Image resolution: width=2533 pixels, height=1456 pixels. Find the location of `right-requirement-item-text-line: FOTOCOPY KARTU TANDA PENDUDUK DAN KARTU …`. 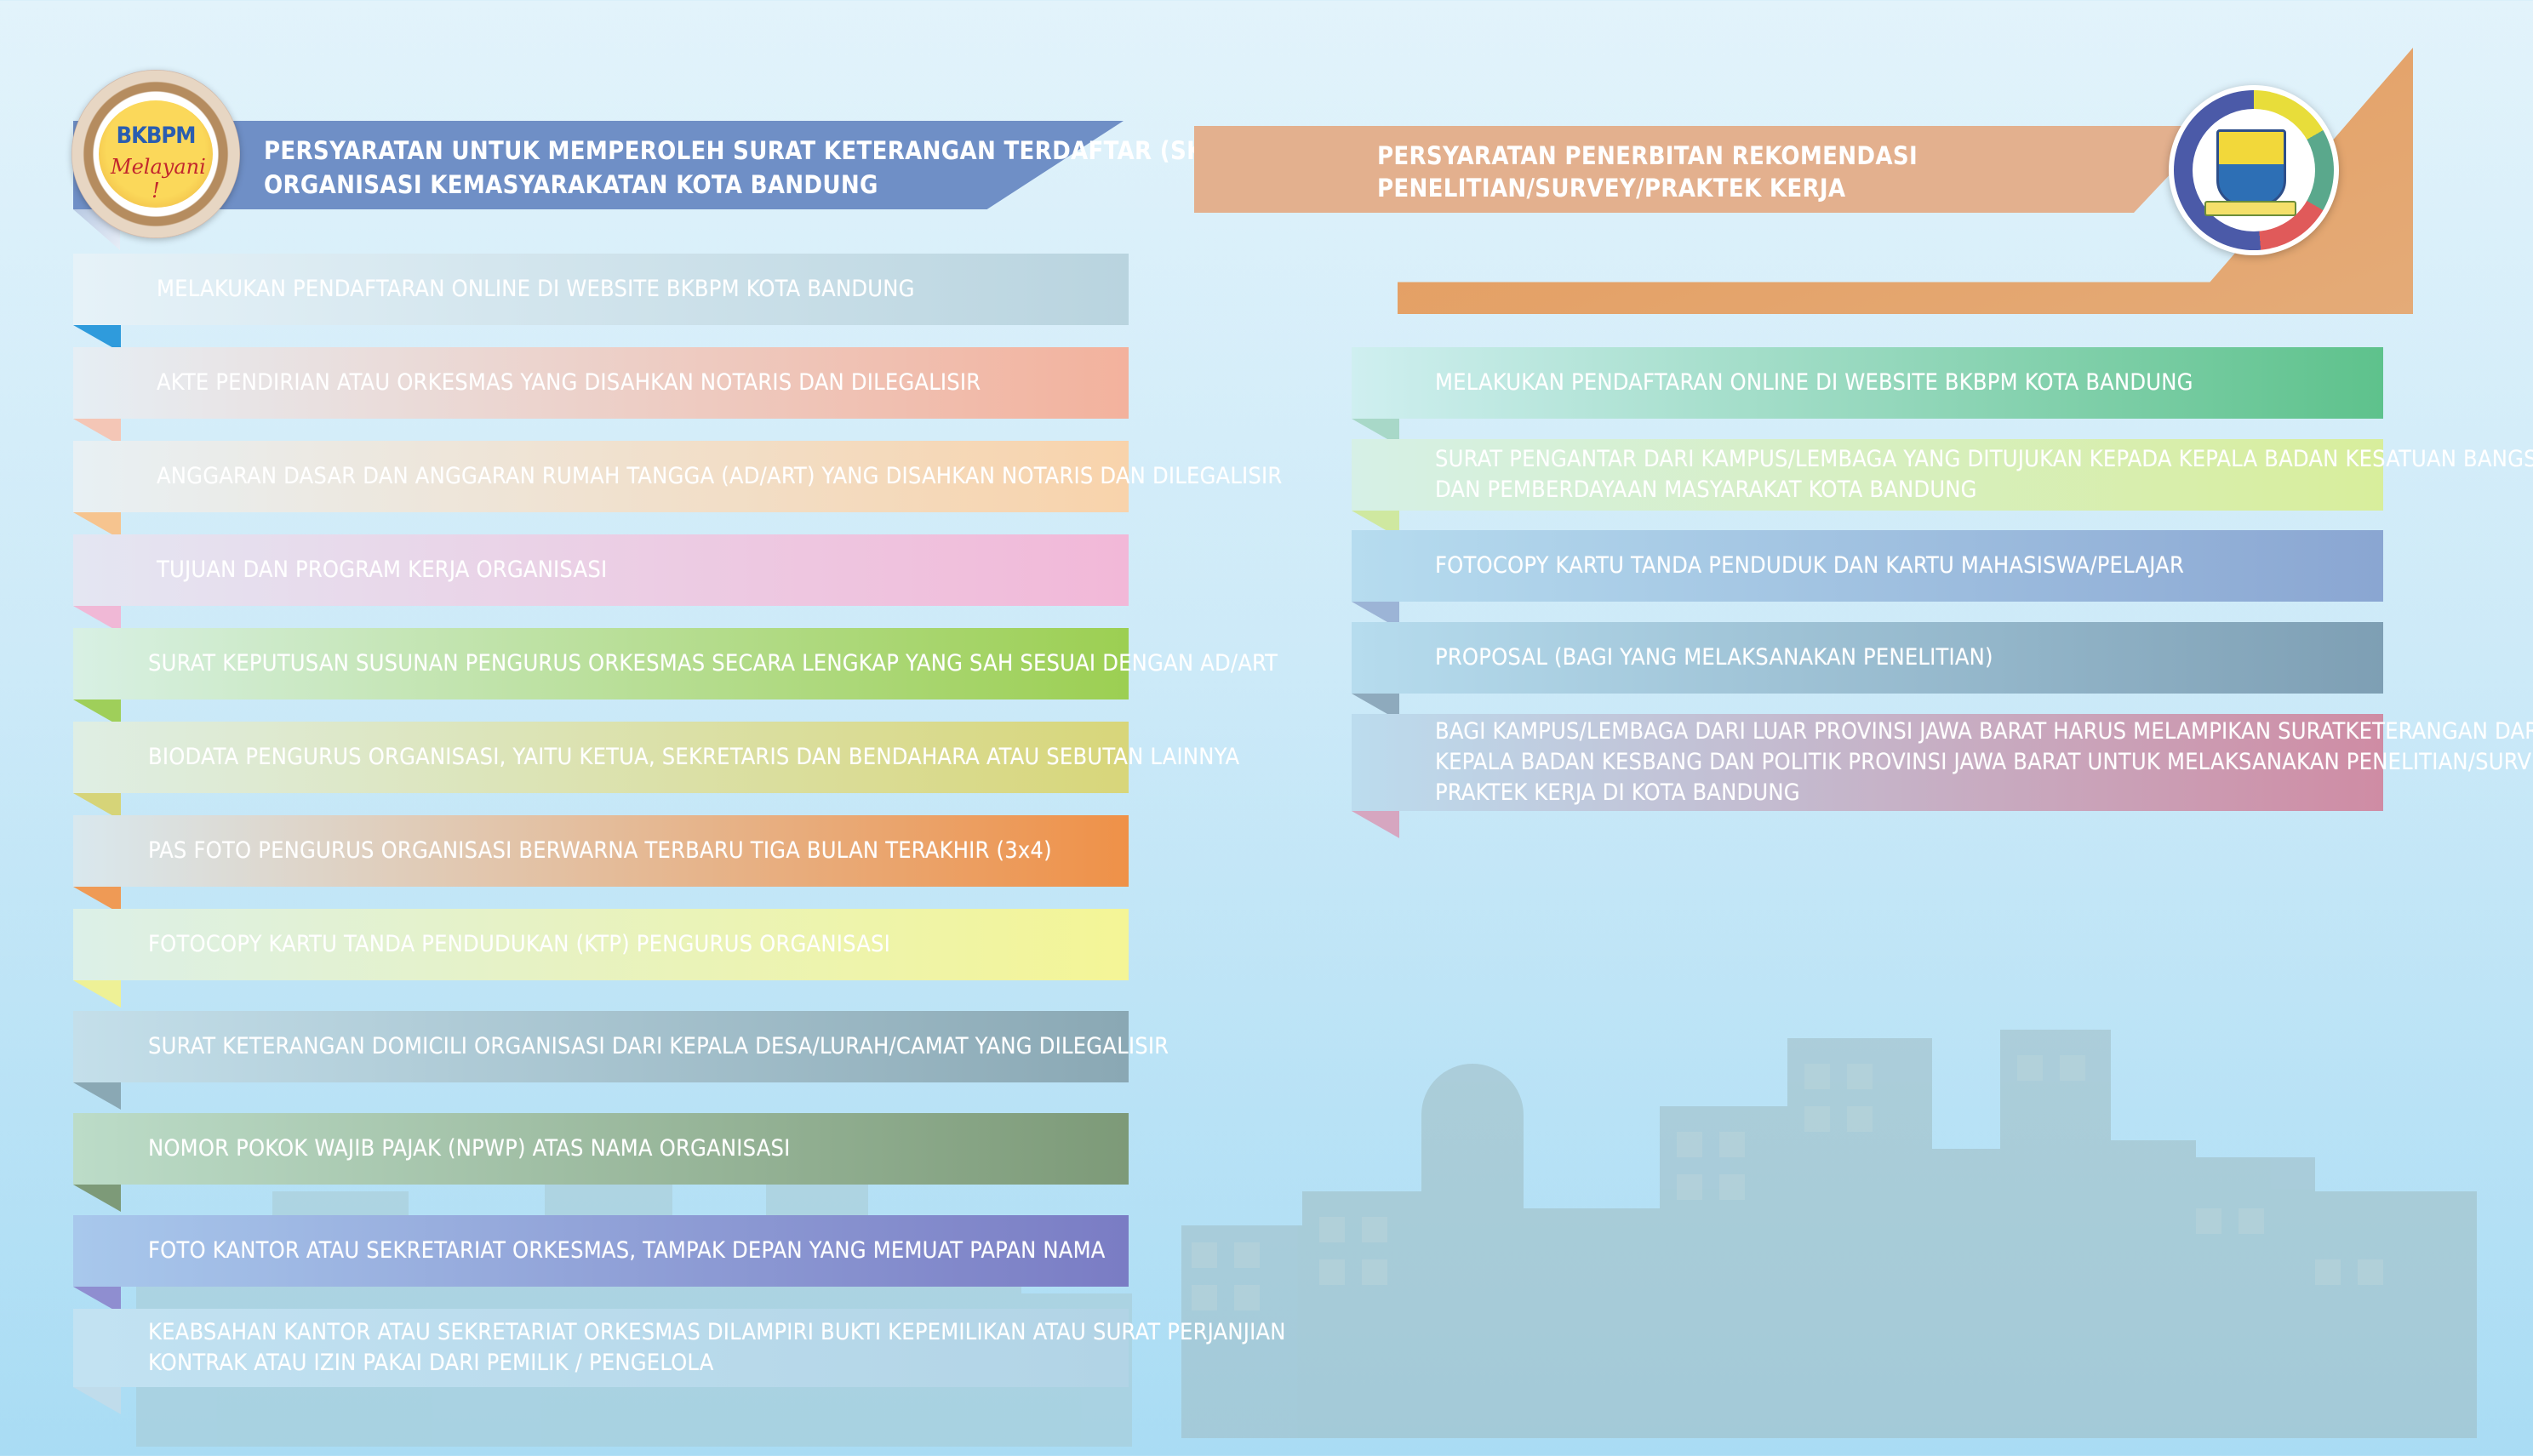

right-requirement-item-text-line: FOTOCOPY KARTU TANDA PENDUDUK DAN KARTU … is located at coordinates (1810, 565).